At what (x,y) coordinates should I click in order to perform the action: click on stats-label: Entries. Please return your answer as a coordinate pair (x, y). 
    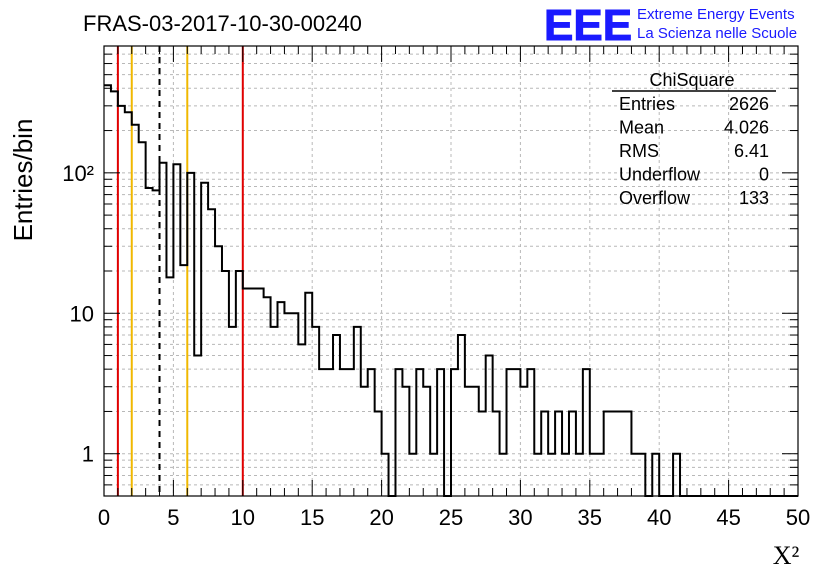
    Looking at the image, I should click on (647, 104).